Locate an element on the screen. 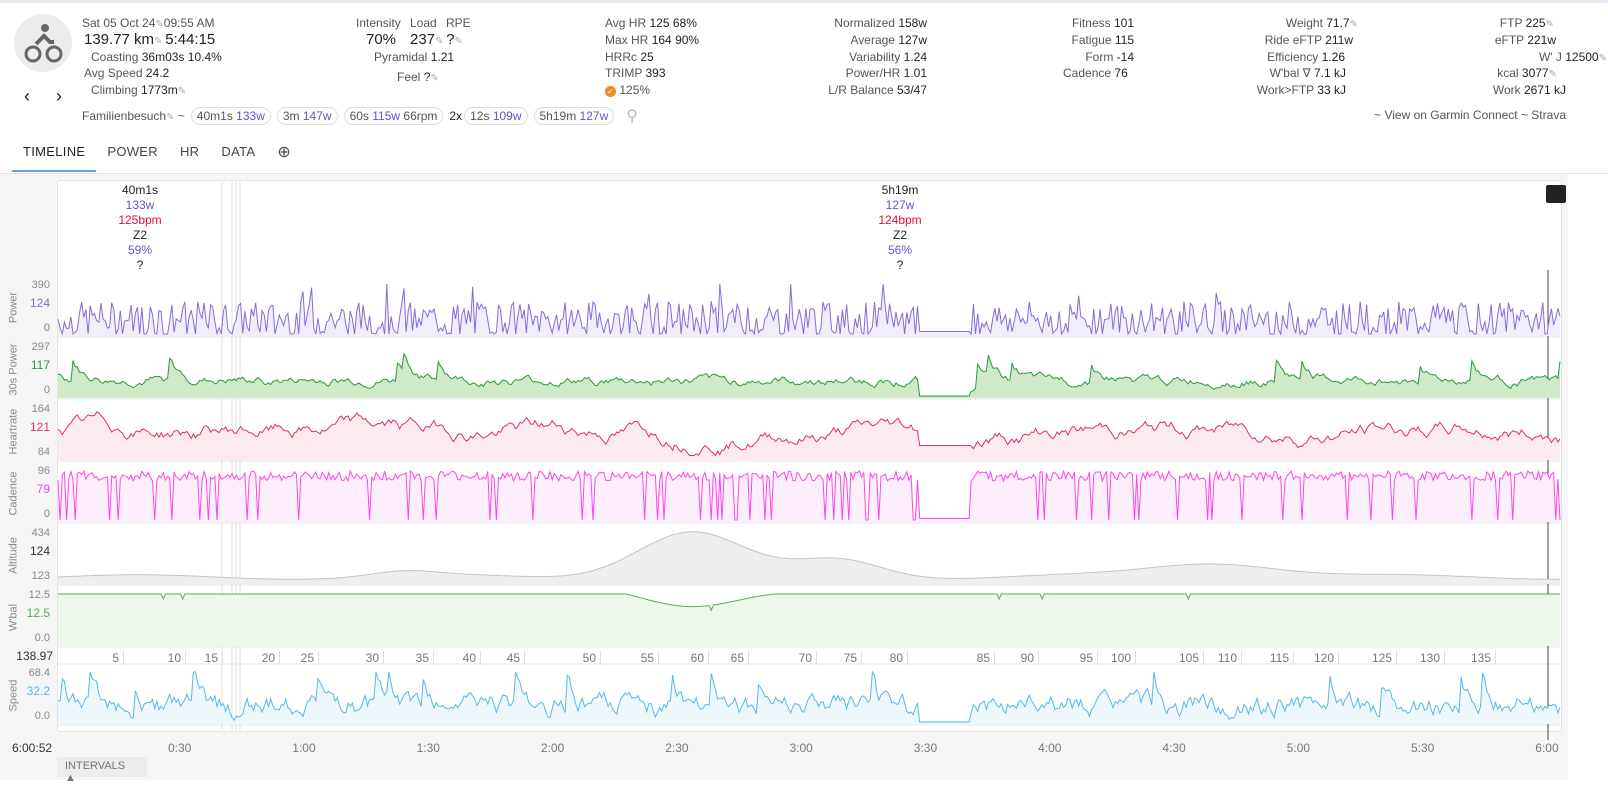  row-label: 30s Power is located at coordinates (13, 369).